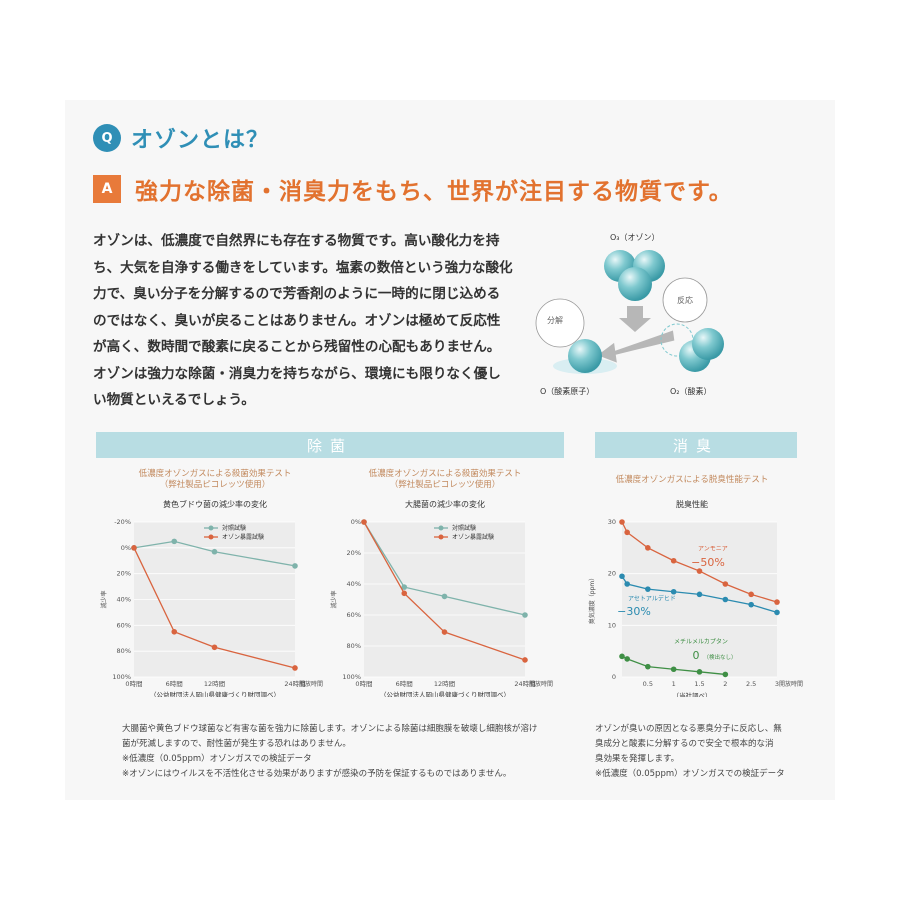 The width and height of the screenshot is (900, 900). I want to click on y-tick-label: -20%, so click(122, 522).